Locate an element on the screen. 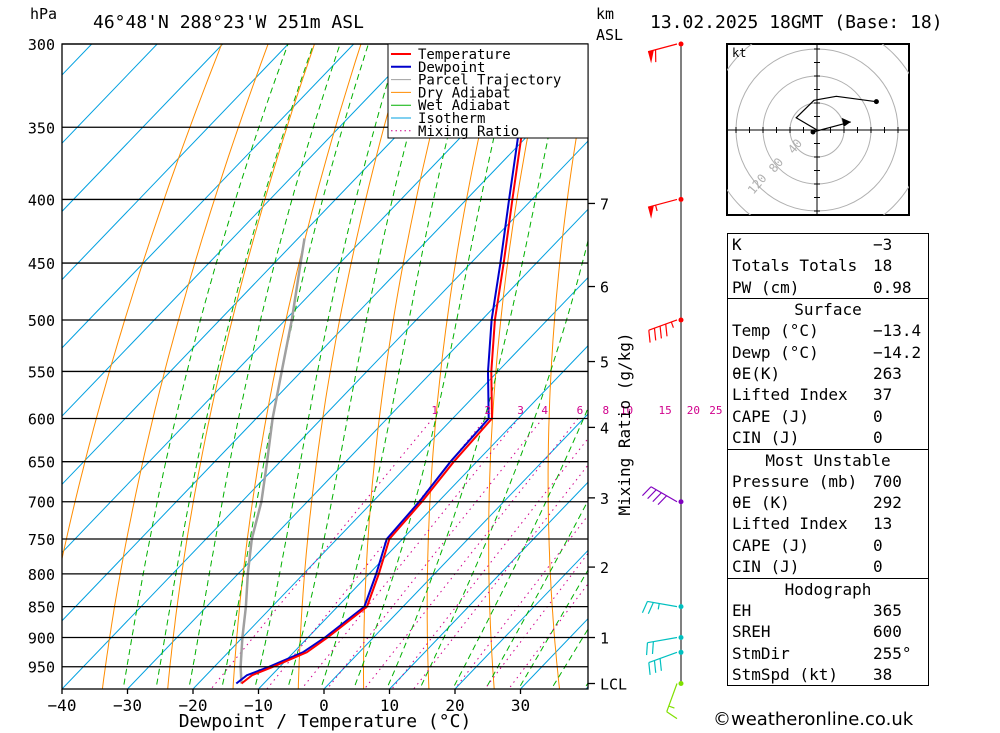 This screenshot has height=733, width=1000. pressure-tick-label: 450 is located at coordinates (41, 264).